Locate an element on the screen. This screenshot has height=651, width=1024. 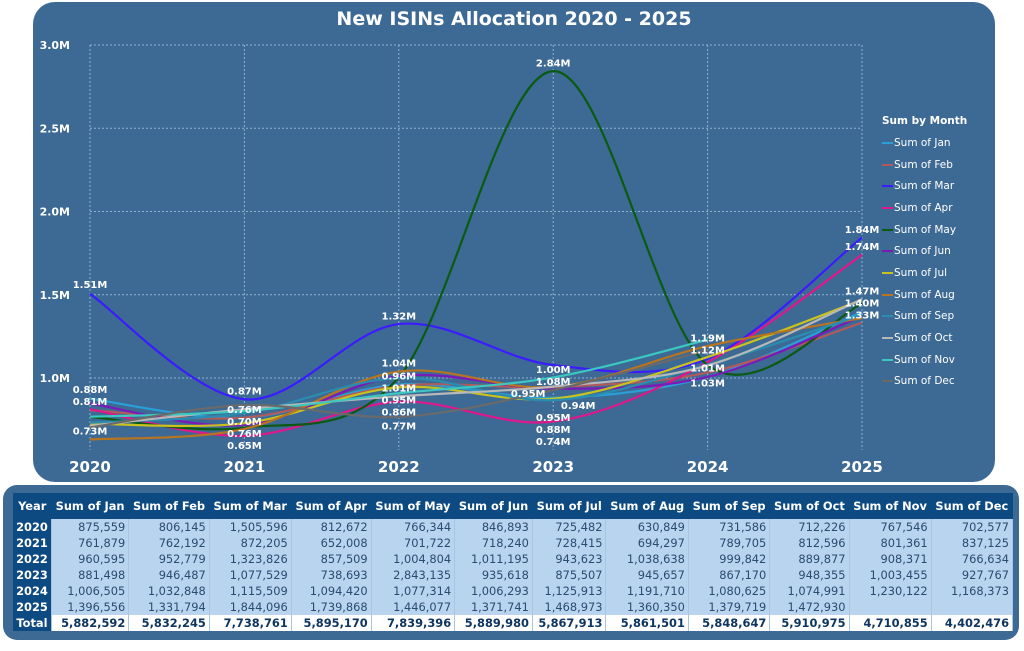
column-header: Sum of Feb is located at coordinates (169, 506).